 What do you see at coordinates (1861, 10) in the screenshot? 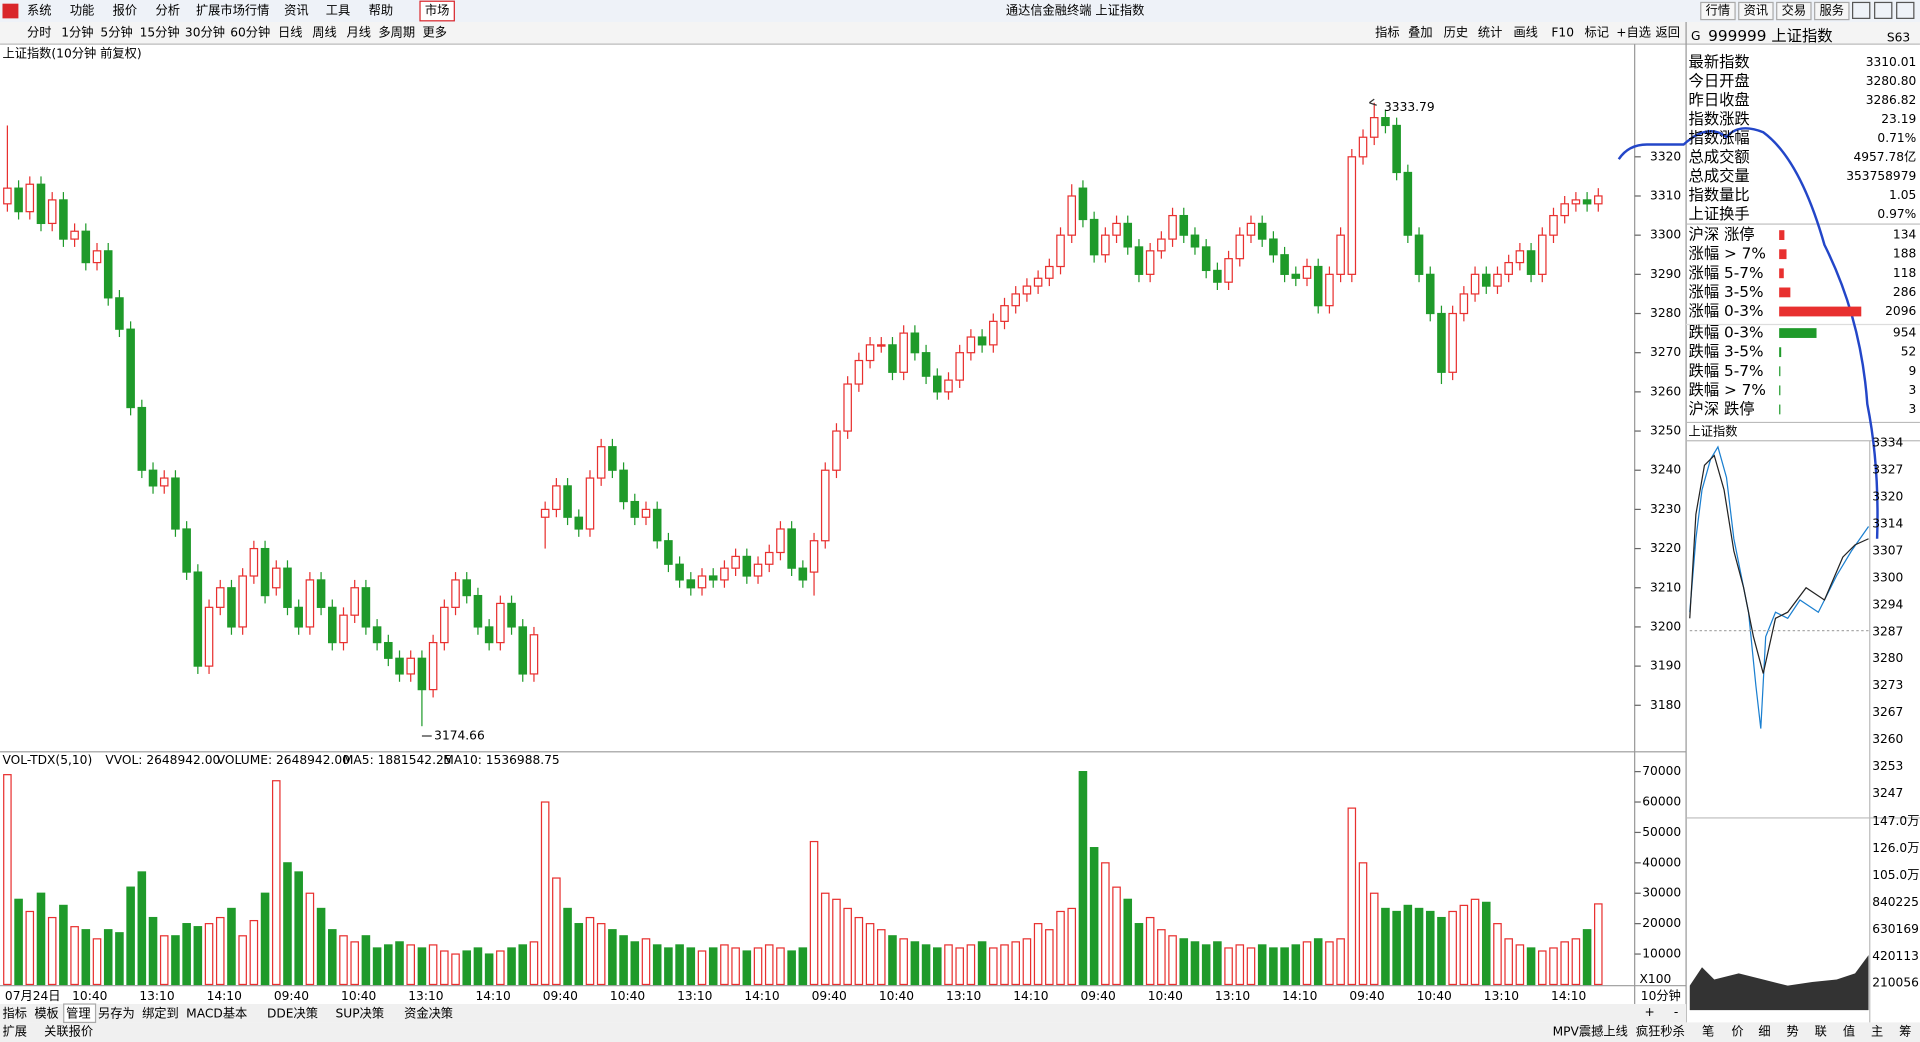
I see `minimize` at bounding box center [1861, 10].